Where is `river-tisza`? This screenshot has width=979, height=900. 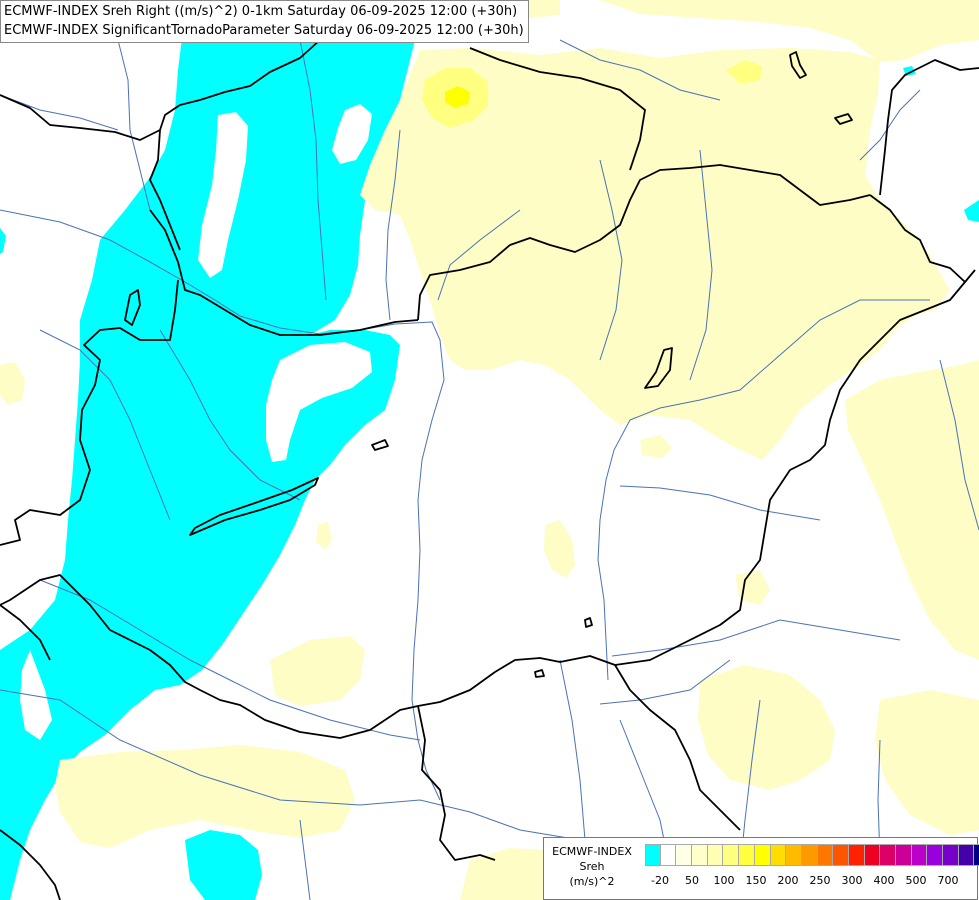
river-tisza is located at coordinates (763, 490).